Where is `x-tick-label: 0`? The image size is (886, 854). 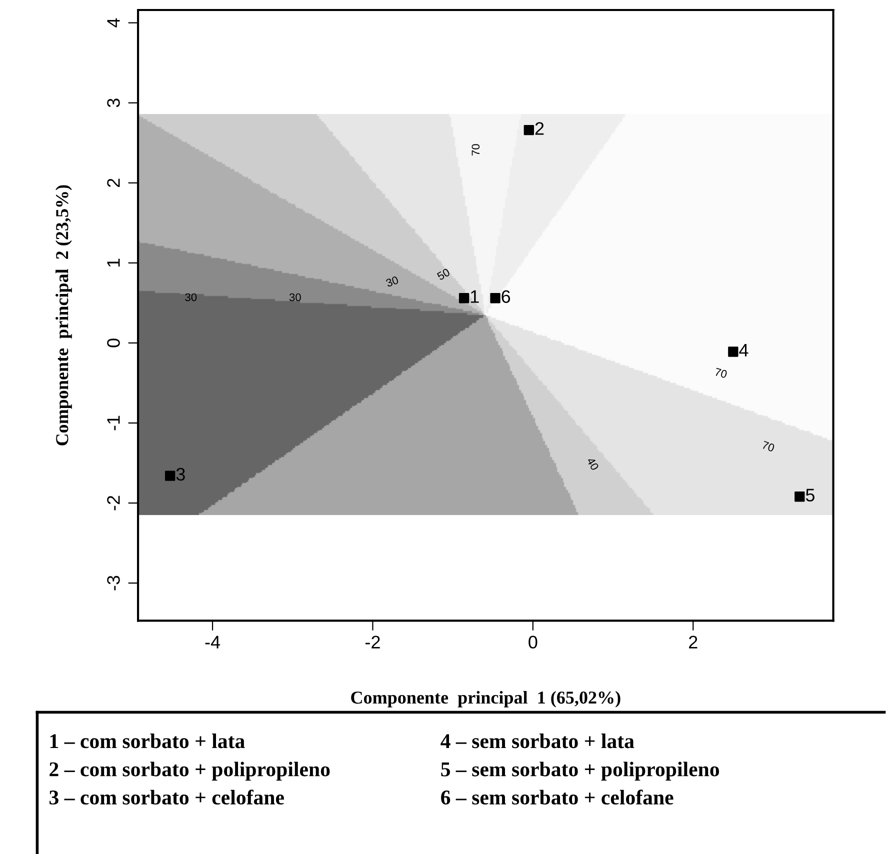 x-tick-label: 0 is located at coordinates (533, 642).